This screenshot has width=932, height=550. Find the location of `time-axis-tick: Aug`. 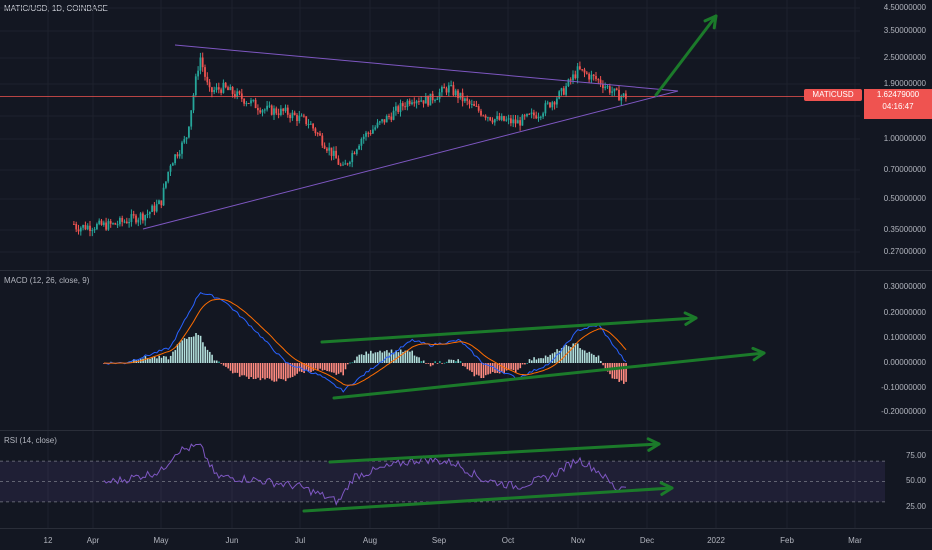

time-axis-tick: Aug is located at coordinates (370, 540).